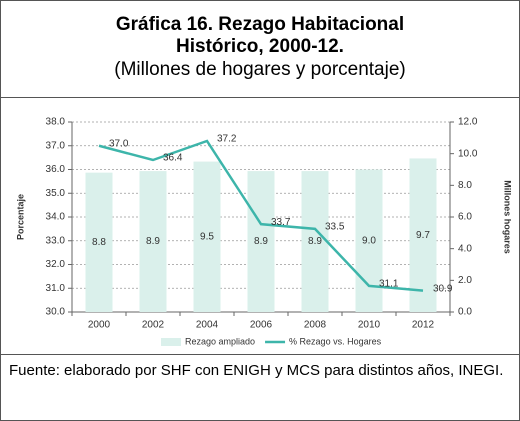 The height and width of the screenshot is (421, 520). I want to click on bar-label: 9.5, so click(207, 236).